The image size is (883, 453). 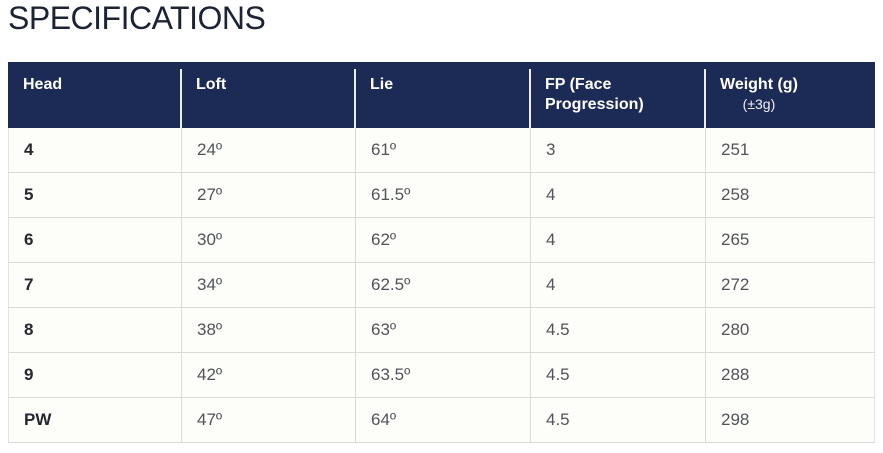 I want to click on column-header-weight: Weight (g) (±3g), so click(x=789, y=94).